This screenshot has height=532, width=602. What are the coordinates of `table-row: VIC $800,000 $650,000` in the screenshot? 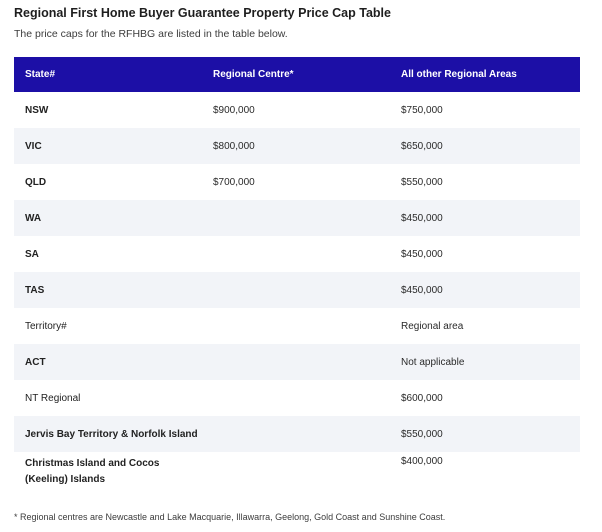 It's located at (297, 146).